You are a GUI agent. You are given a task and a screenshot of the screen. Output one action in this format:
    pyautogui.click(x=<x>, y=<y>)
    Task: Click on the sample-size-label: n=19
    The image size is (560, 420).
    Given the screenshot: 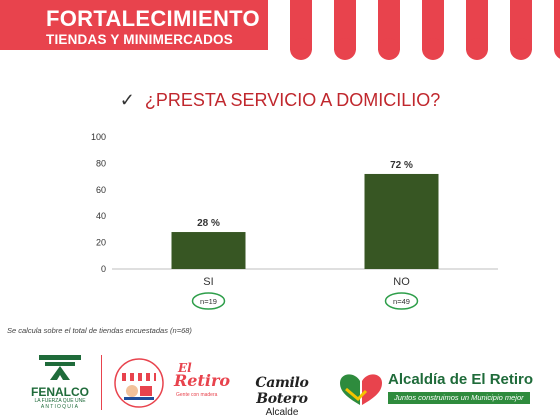 What is the action you would take?
    pyautogui.click(x=208, y=301)
    